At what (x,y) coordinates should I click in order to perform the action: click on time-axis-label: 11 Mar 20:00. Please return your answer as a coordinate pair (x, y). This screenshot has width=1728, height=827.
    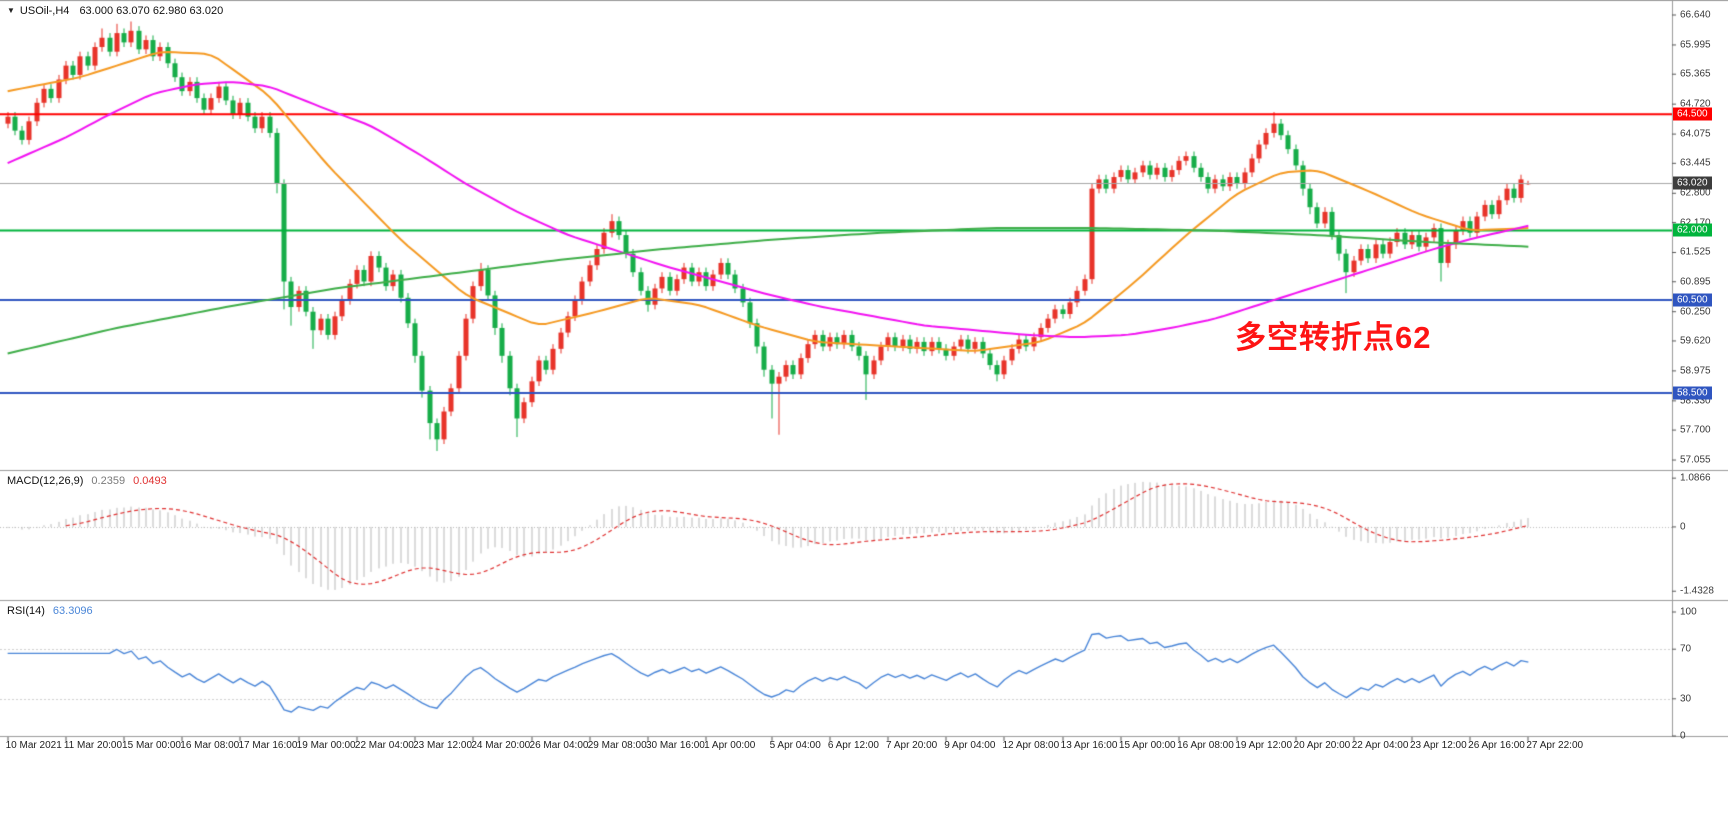
    Looking at the image, I should click on (93, 745).